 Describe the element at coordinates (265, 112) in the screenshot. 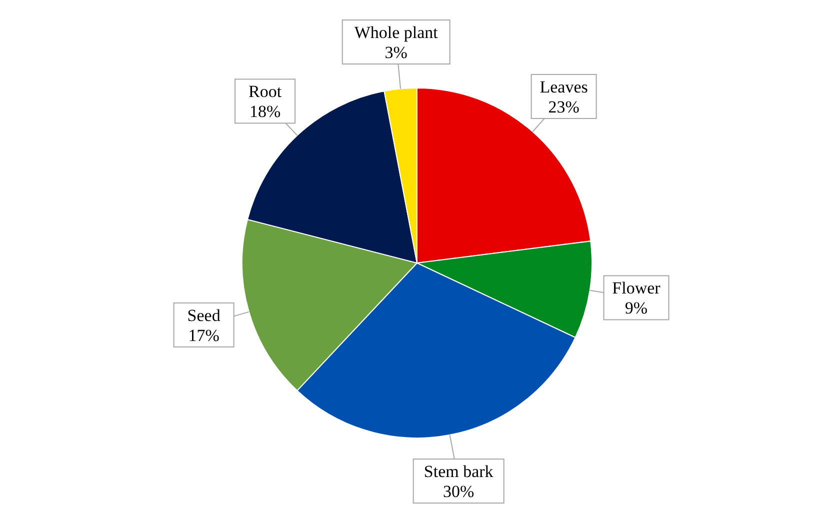

I see `data-label: 18%` at that location.